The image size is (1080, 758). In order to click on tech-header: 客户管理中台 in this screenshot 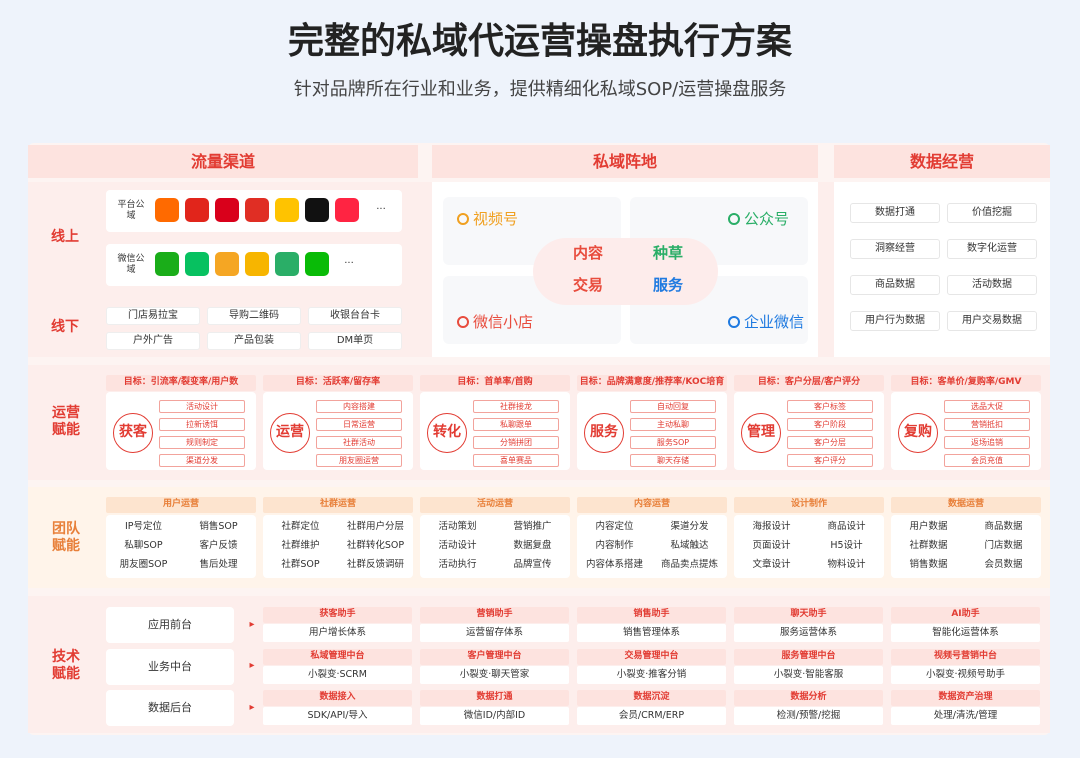, I will do `click(494, 656)`.